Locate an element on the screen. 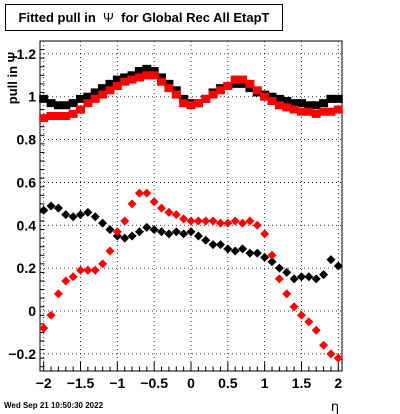  y-tick-label: 1 is located at coordinates (32, 97).